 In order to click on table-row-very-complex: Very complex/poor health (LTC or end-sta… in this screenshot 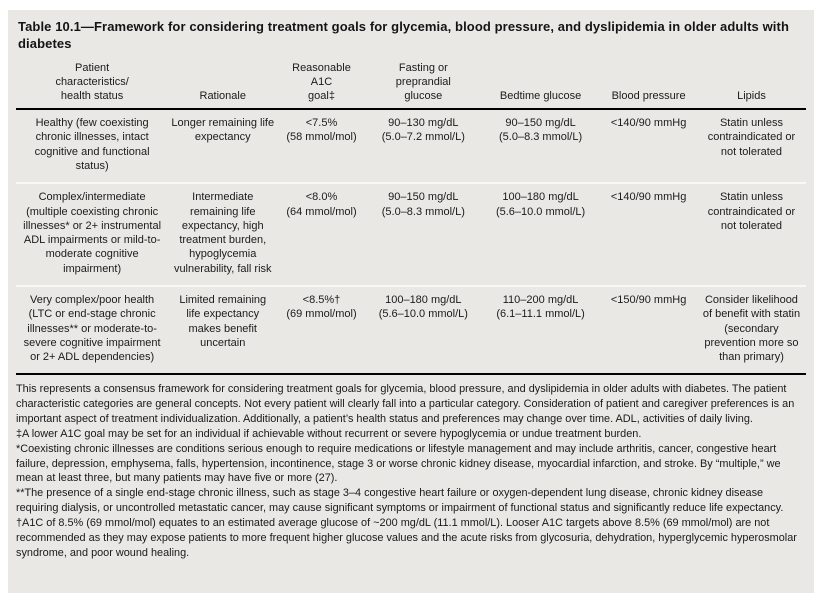, I will do `click(411, 330)`.